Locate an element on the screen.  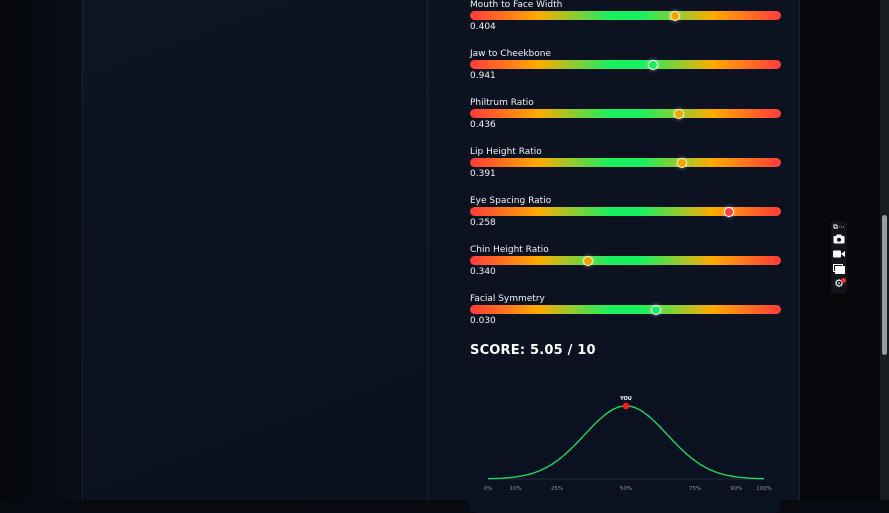
distribution-chart: 0% 10% 25% 50% 75% 90% 100% YOU is located at coordinates (625, 443).